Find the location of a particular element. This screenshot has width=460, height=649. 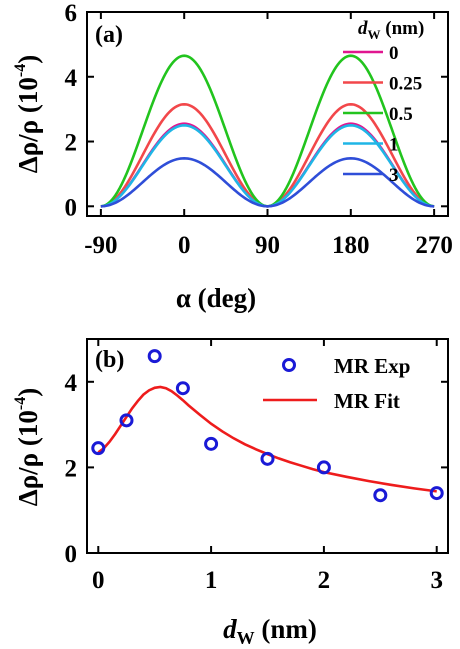

panel-b-x-axis-label: dW (nm) is located at coordinates (270, 631).